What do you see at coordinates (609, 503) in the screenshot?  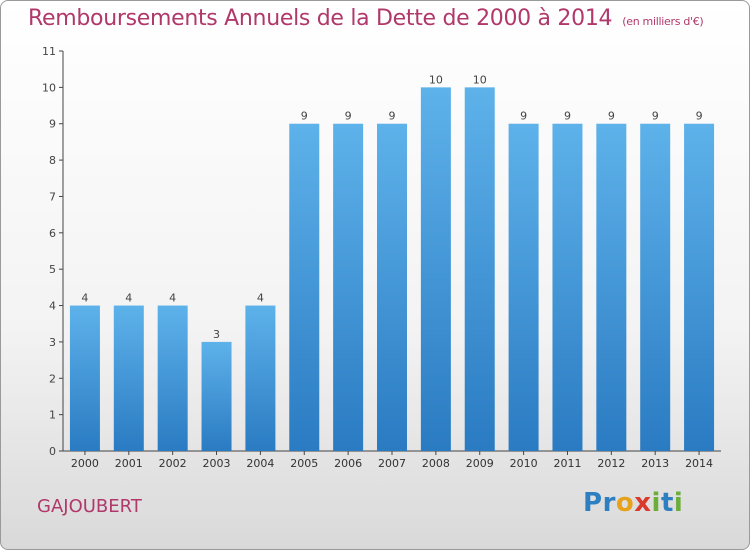 I see `logo-letter: r` at bounding box center [609, 503].